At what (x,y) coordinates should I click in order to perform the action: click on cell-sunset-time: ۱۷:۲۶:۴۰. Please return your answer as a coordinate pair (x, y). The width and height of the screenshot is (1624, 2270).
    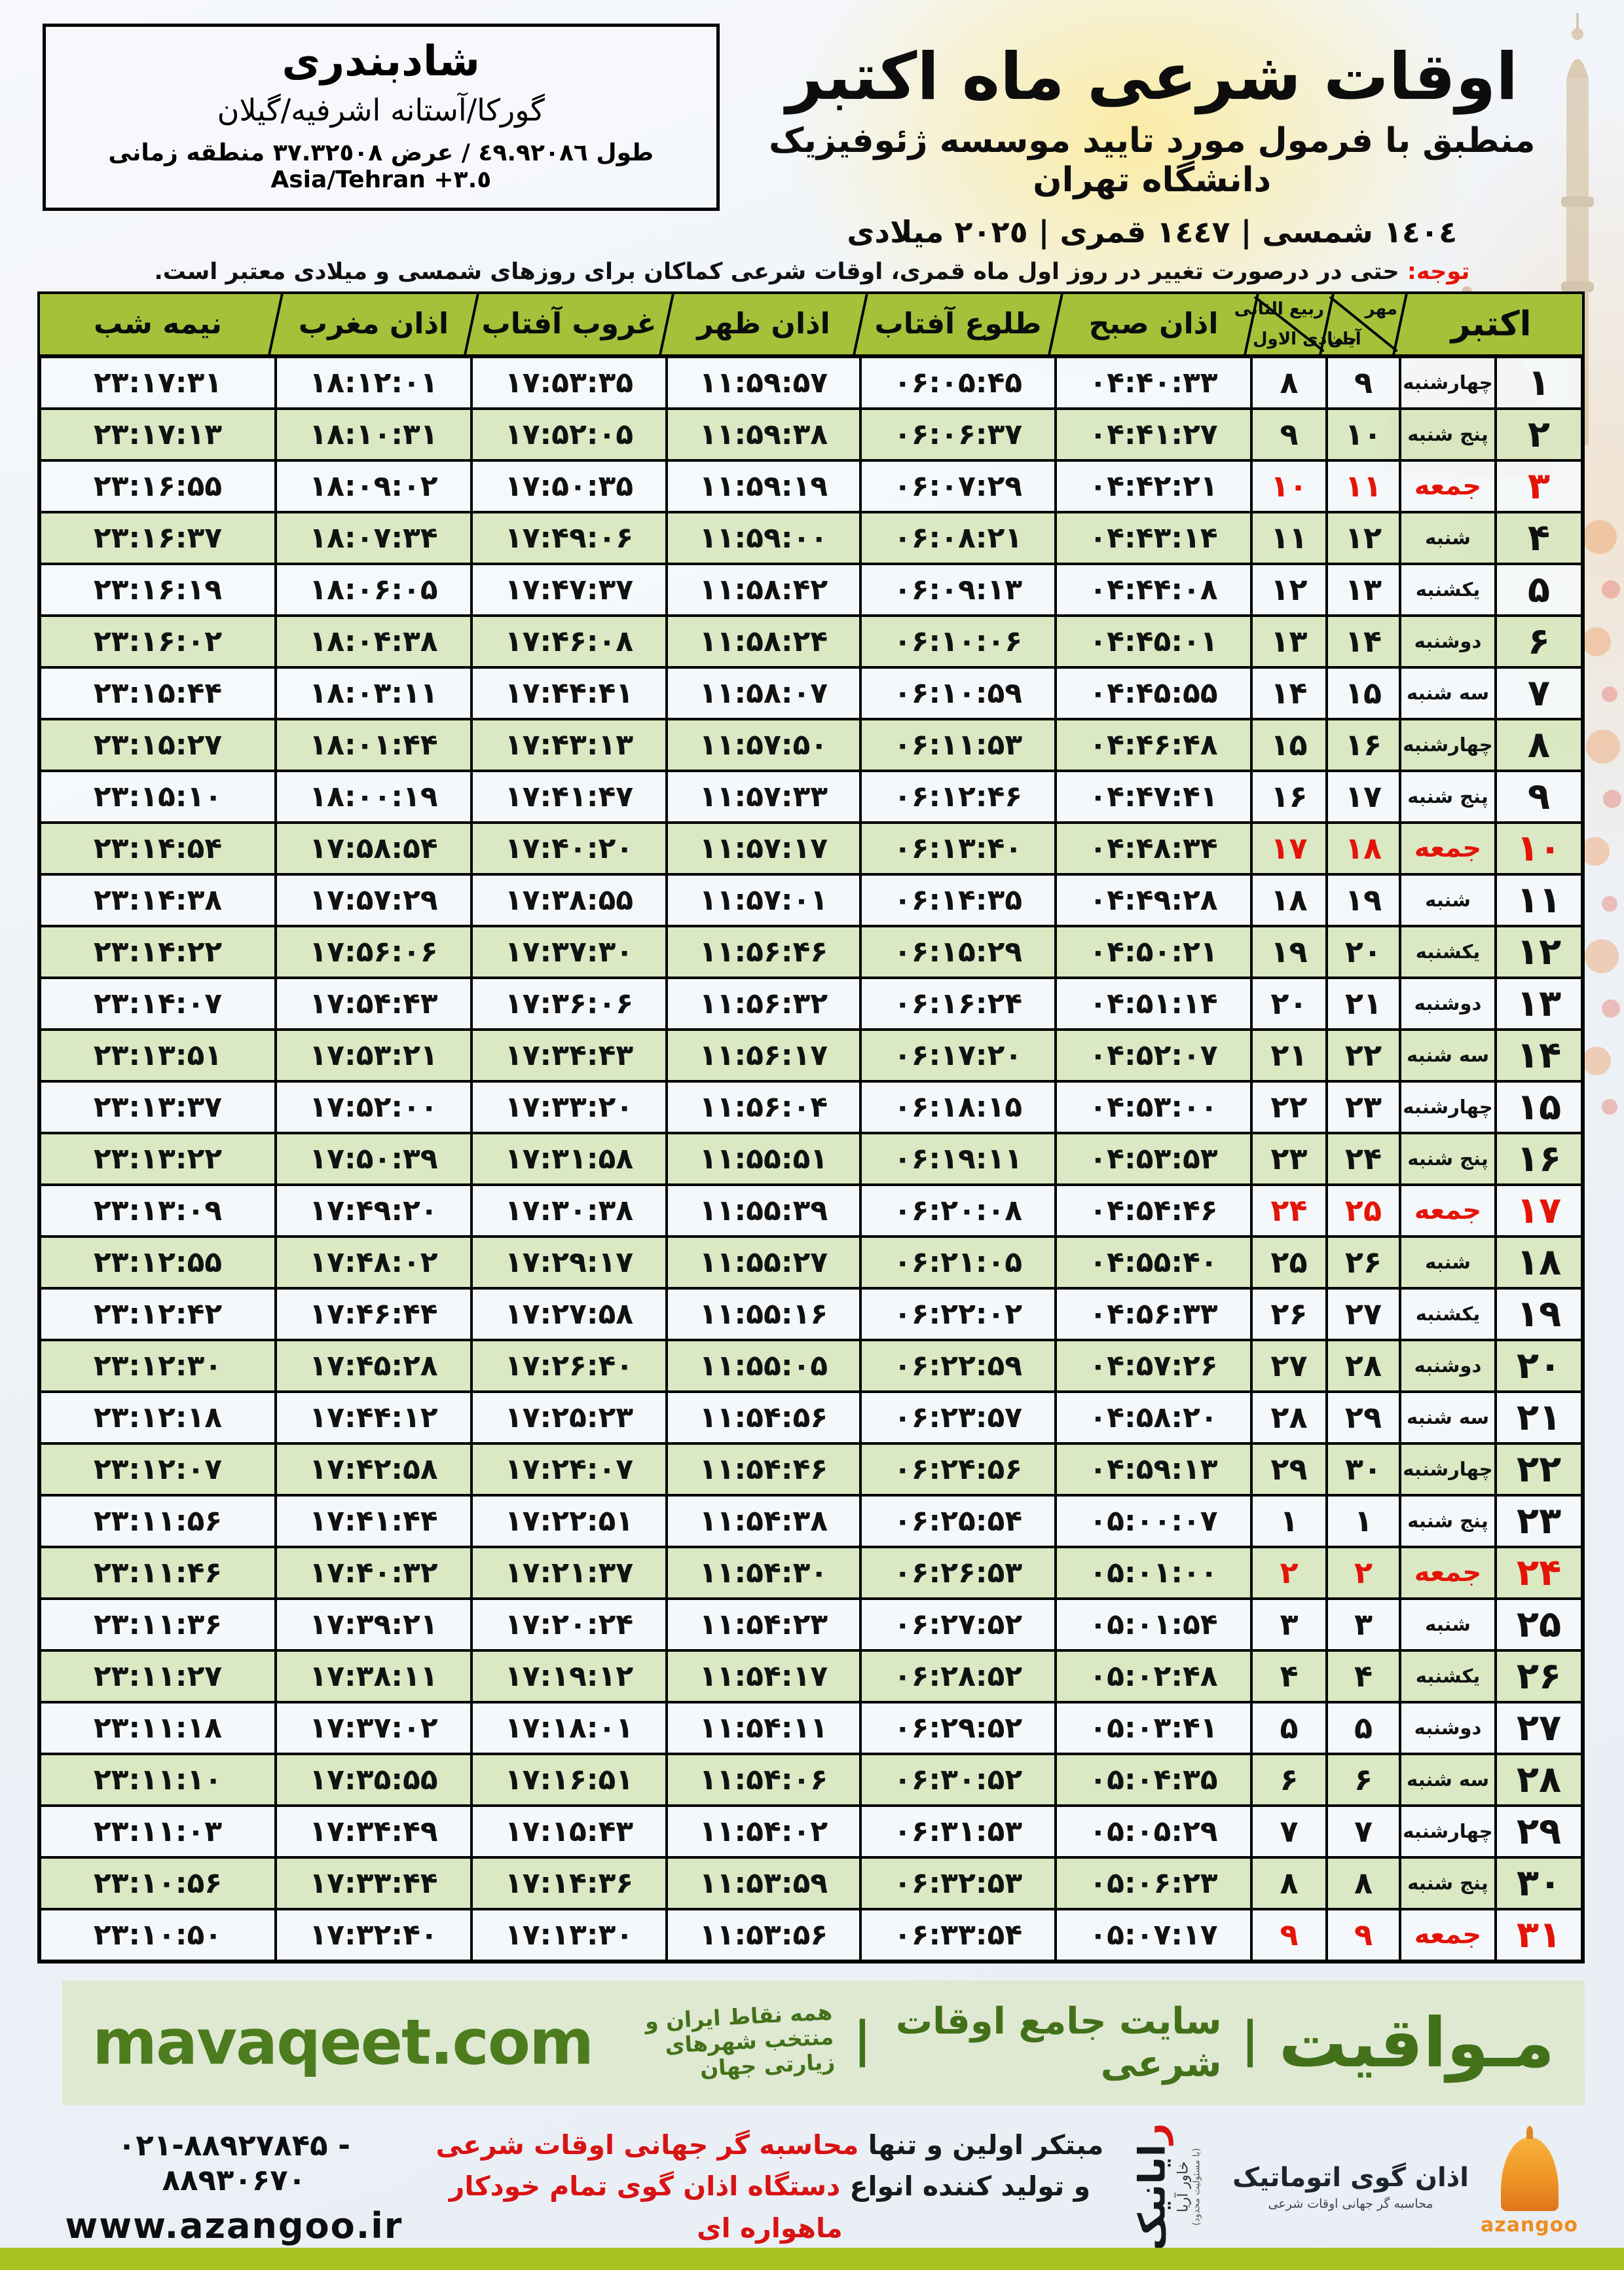
    Looking at the image, I should click on (569, 1365).